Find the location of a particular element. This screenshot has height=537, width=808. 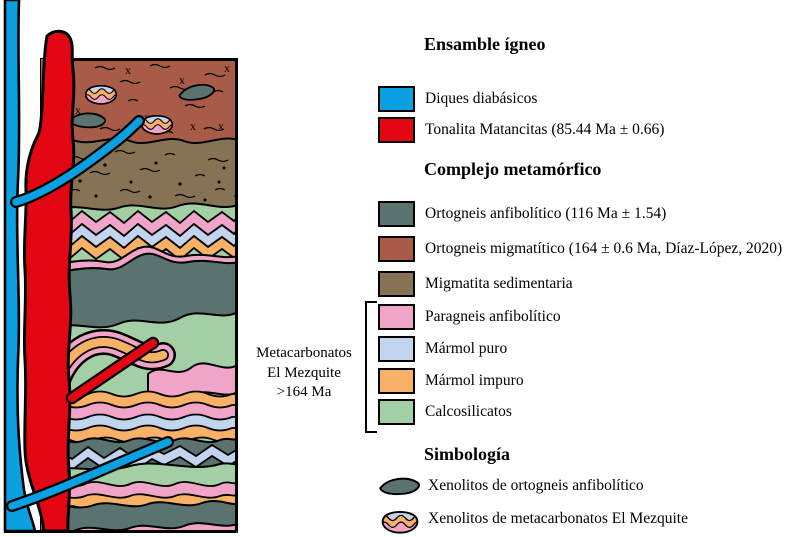

igneous-heading: Ensamble ígneo is located at coordinates (485, 44).